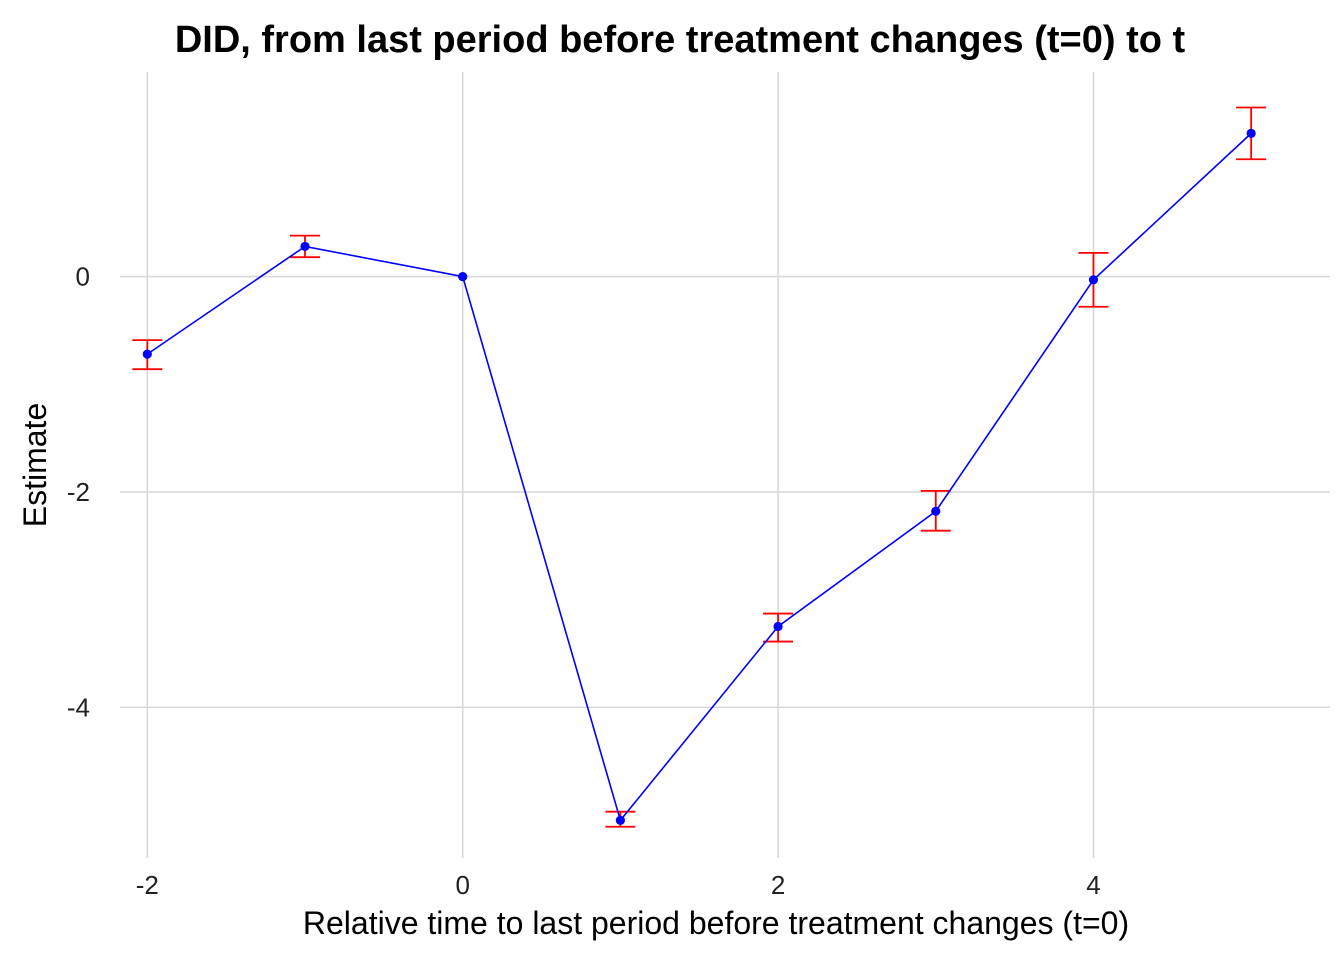  I want to click on y-tick-label: -2, so click(78, 492).